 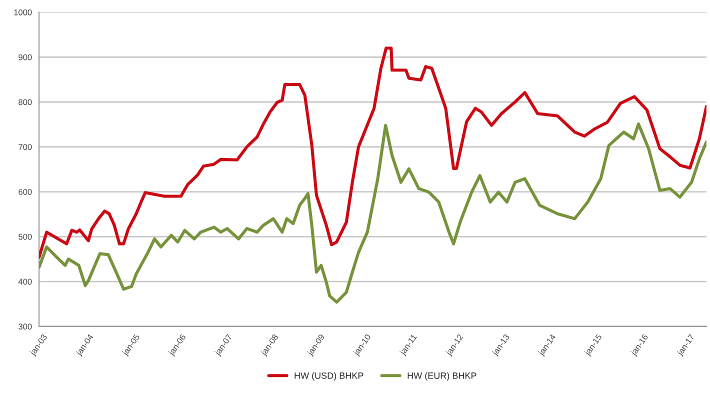 I want to click on y-tick-label: 300, so click(x=25, y=327).